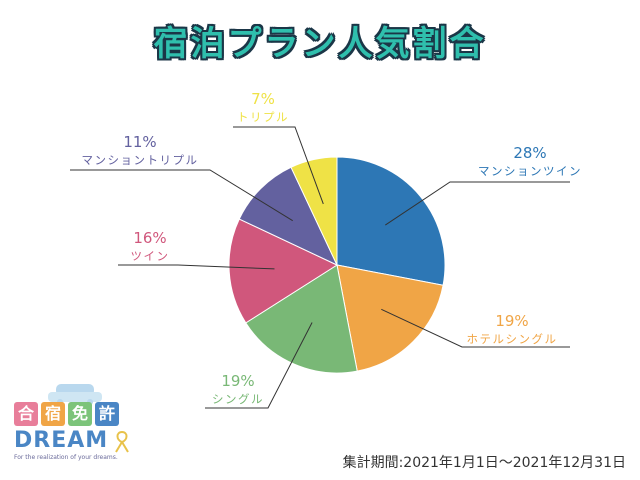 The height and width of the screenshot is (480, 640). What do you see at coordinates (512, 339) in the screenshot?
I see `slice-name-label: ホテルシングル` at bounding box center [512, 339].